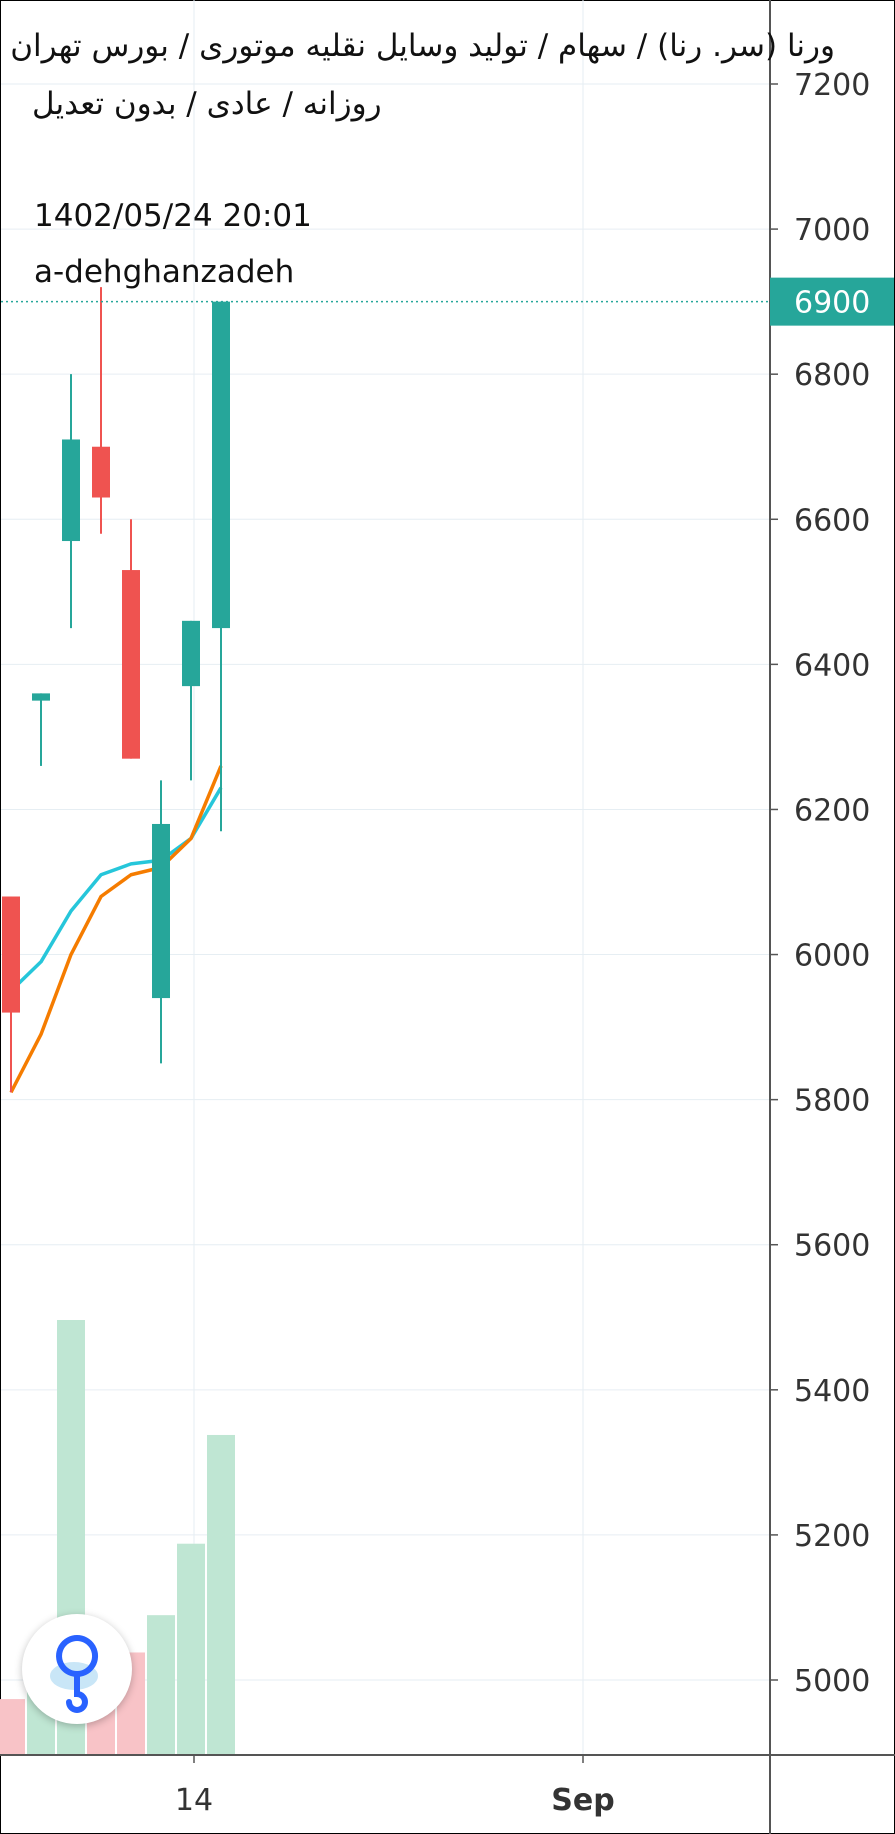 The height and width of the screenshot is (1834, 895). Describe the element at coordinates (173, 216) in the screenshot. I see `chart-date: 1402/05/24 20:01` at that location.